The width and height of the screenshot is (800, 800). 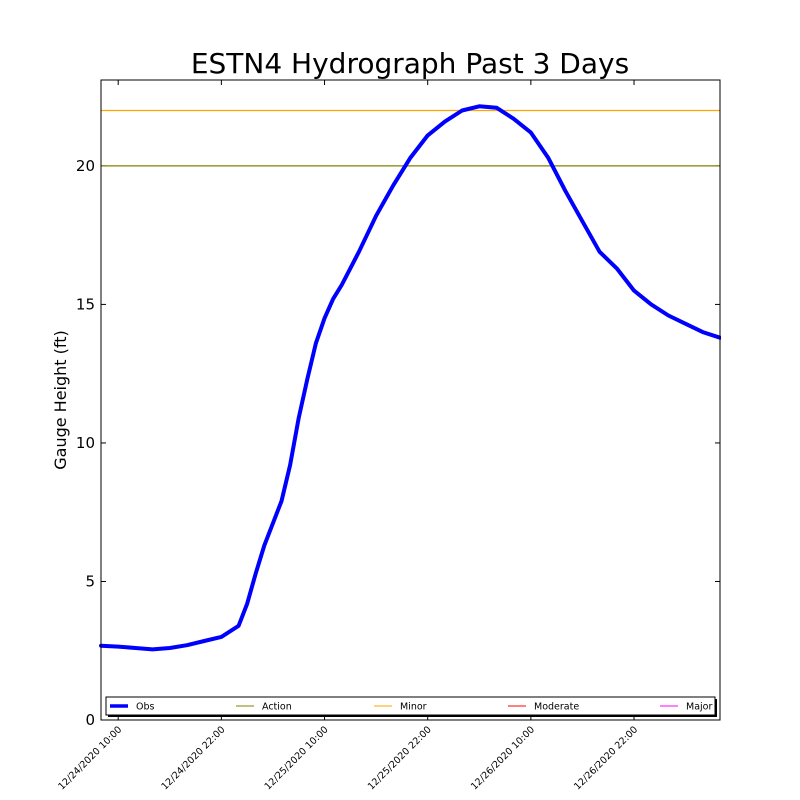 What do you see at coordinates (503, 758) in the screenshot?
I see `x-tick-label: 12/26/2020 10:00` at bounding box center [503, 758].